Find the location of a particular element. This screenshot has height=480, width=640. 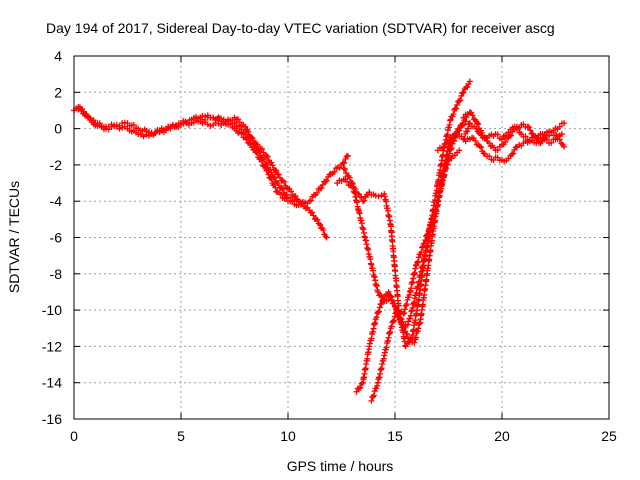

x-tick-label: 15 is located at coordinates (395, 436).